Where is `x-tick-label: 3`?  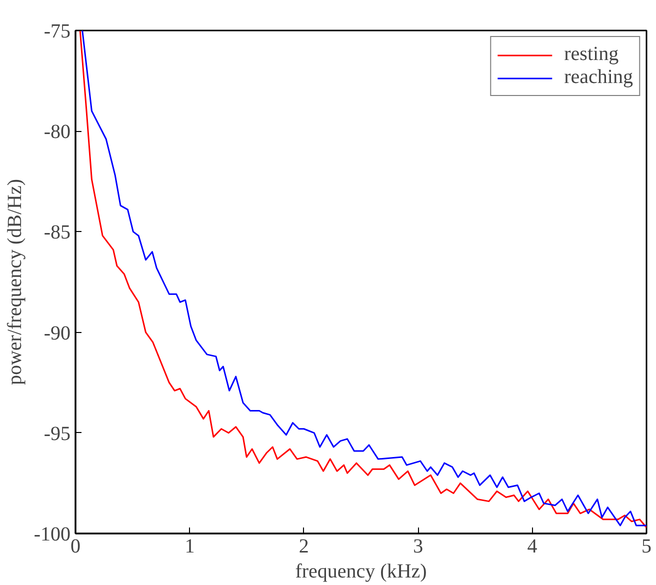 x-tick-label: 3 is located at coordinates (418, 547).